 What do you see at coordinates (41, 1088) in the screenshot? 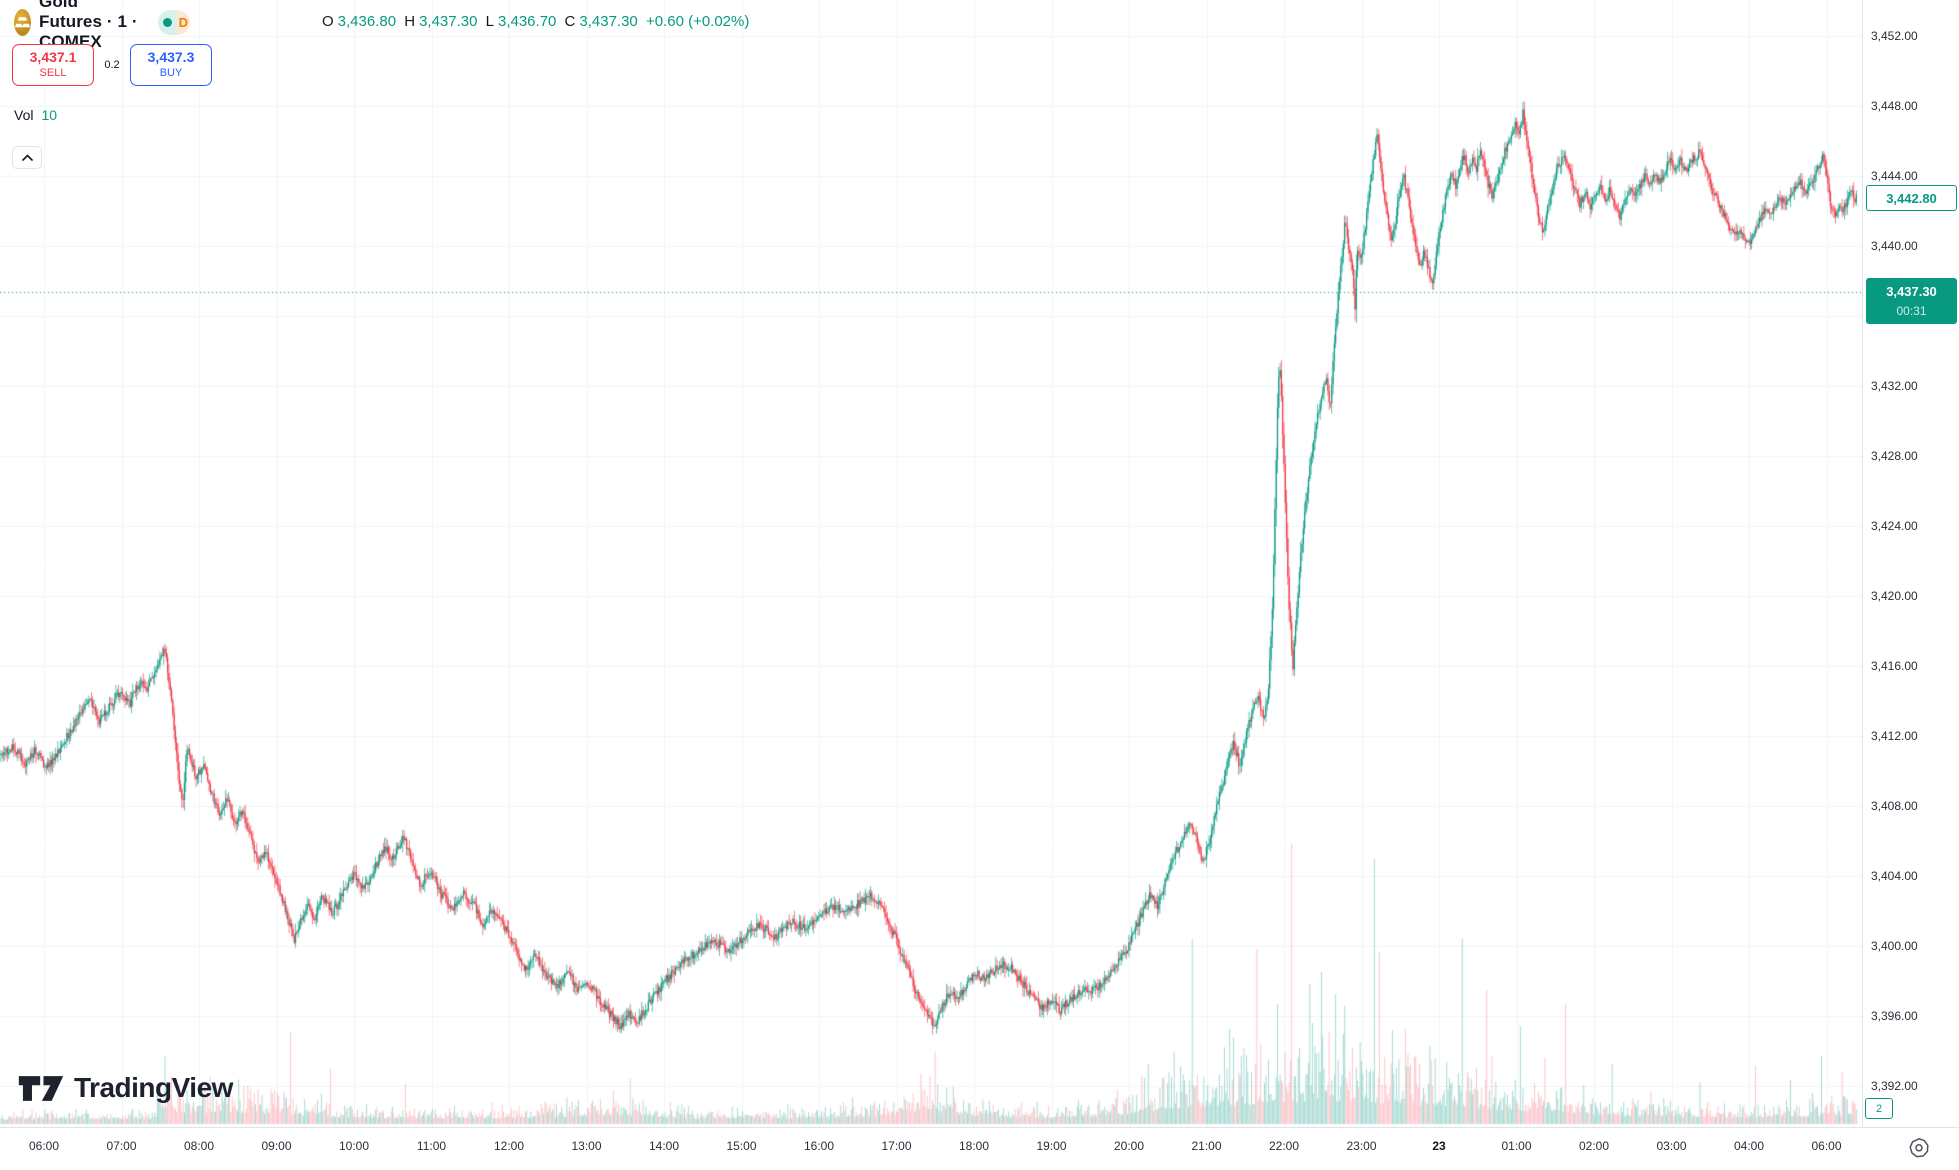
I see `tradingview-logo-icon` at bounding box center [41, 1088].